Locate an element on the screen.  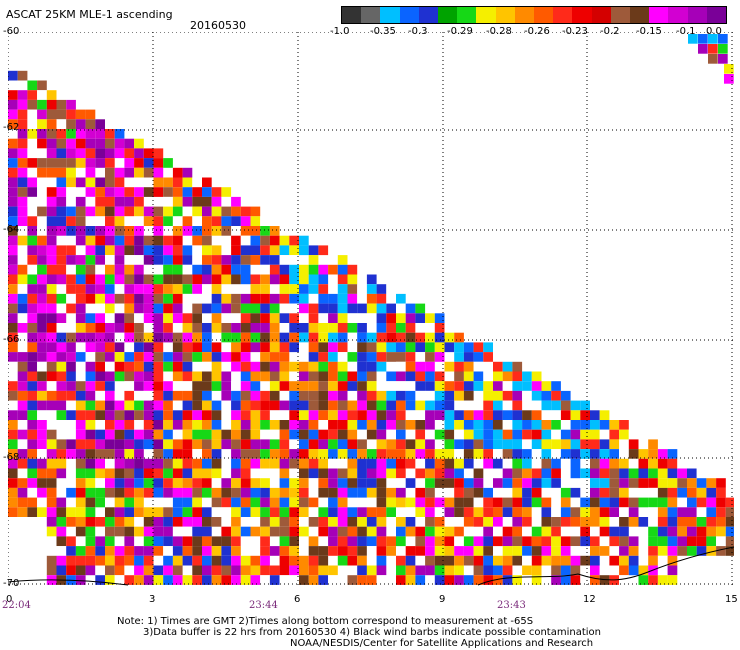
legend-swatch is located at coordinates (505, 15).